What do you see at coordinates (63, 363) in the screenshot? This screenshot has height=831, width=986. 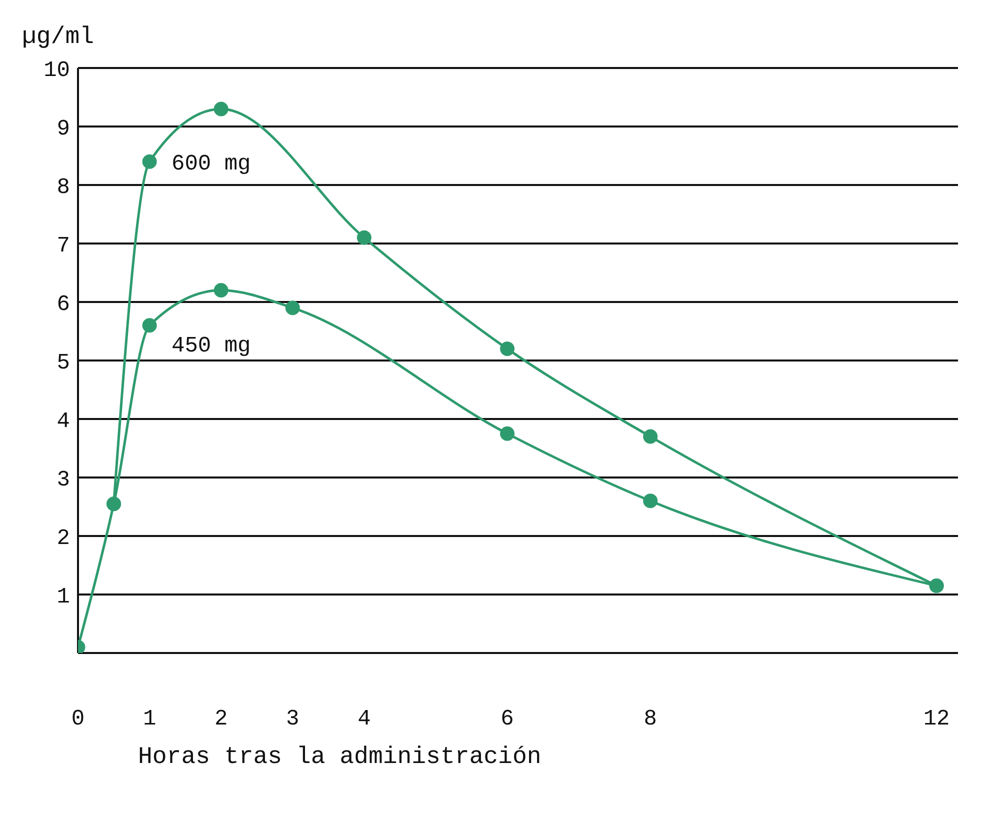 I see `y-tick-label: 5` at bounding box center [63, 363].